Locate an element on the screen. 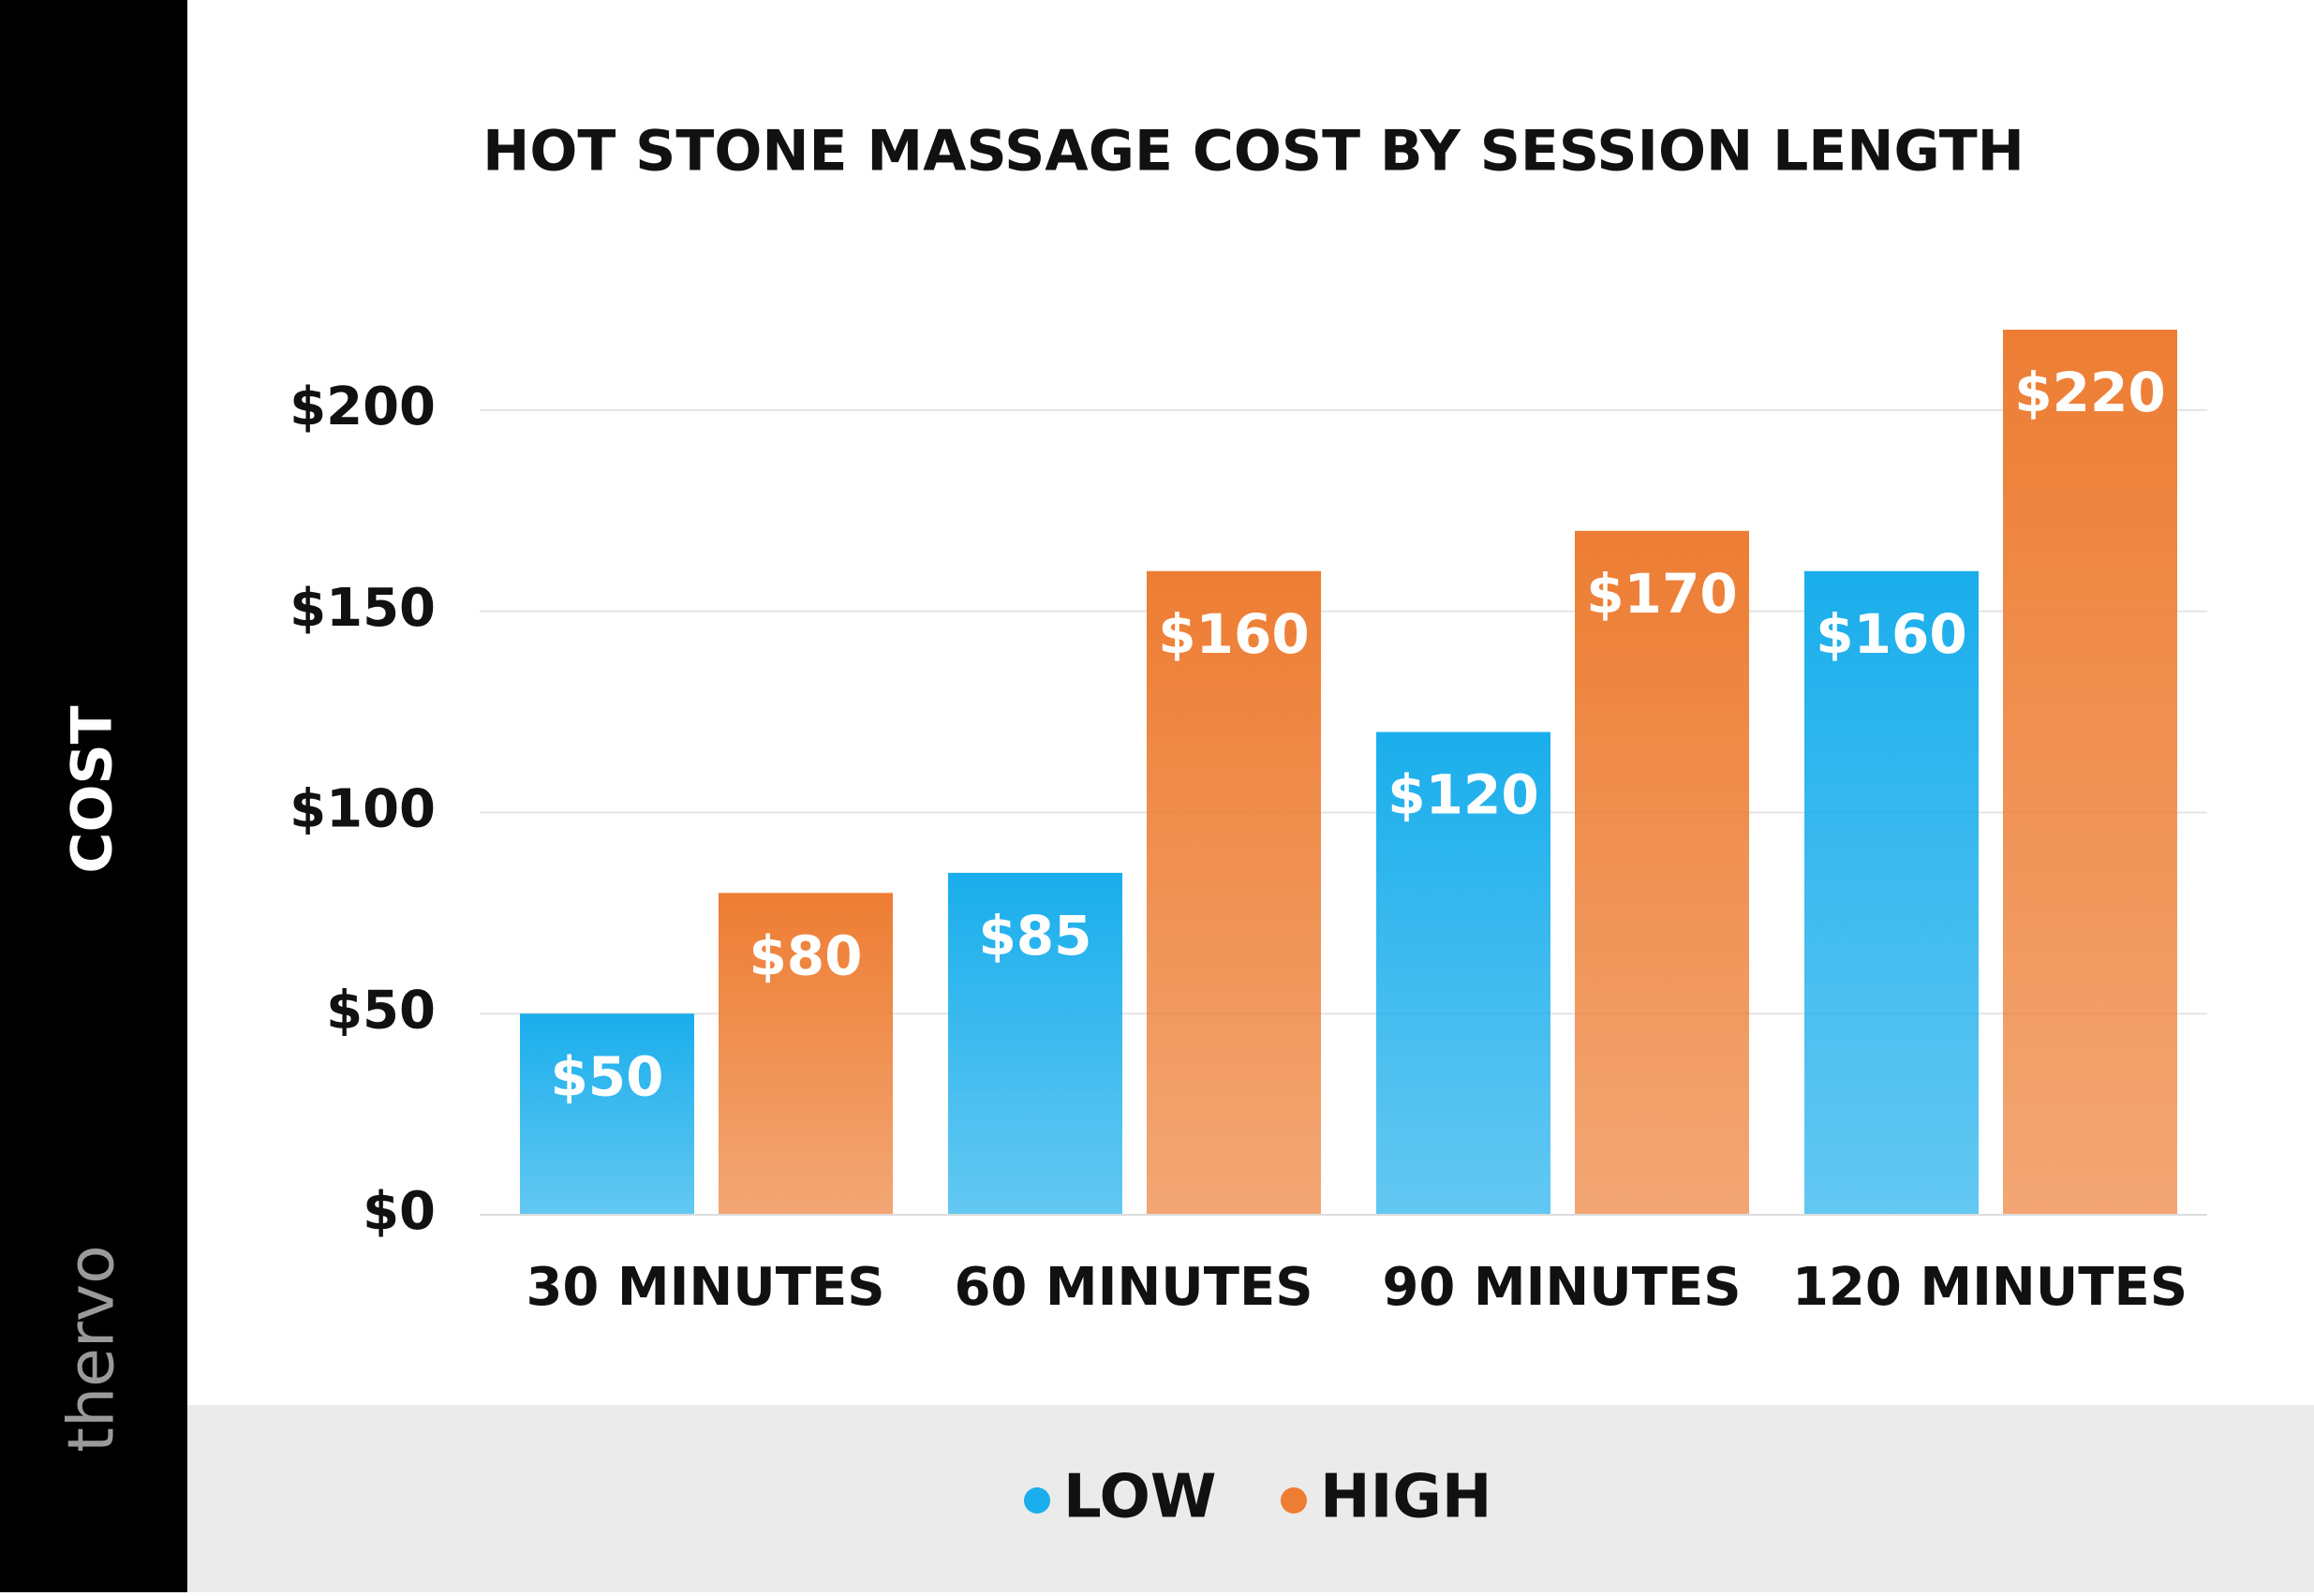 This screenshot has width=2314, height=1596. y-tick-label: $200 is located at coordinates (362, 407).